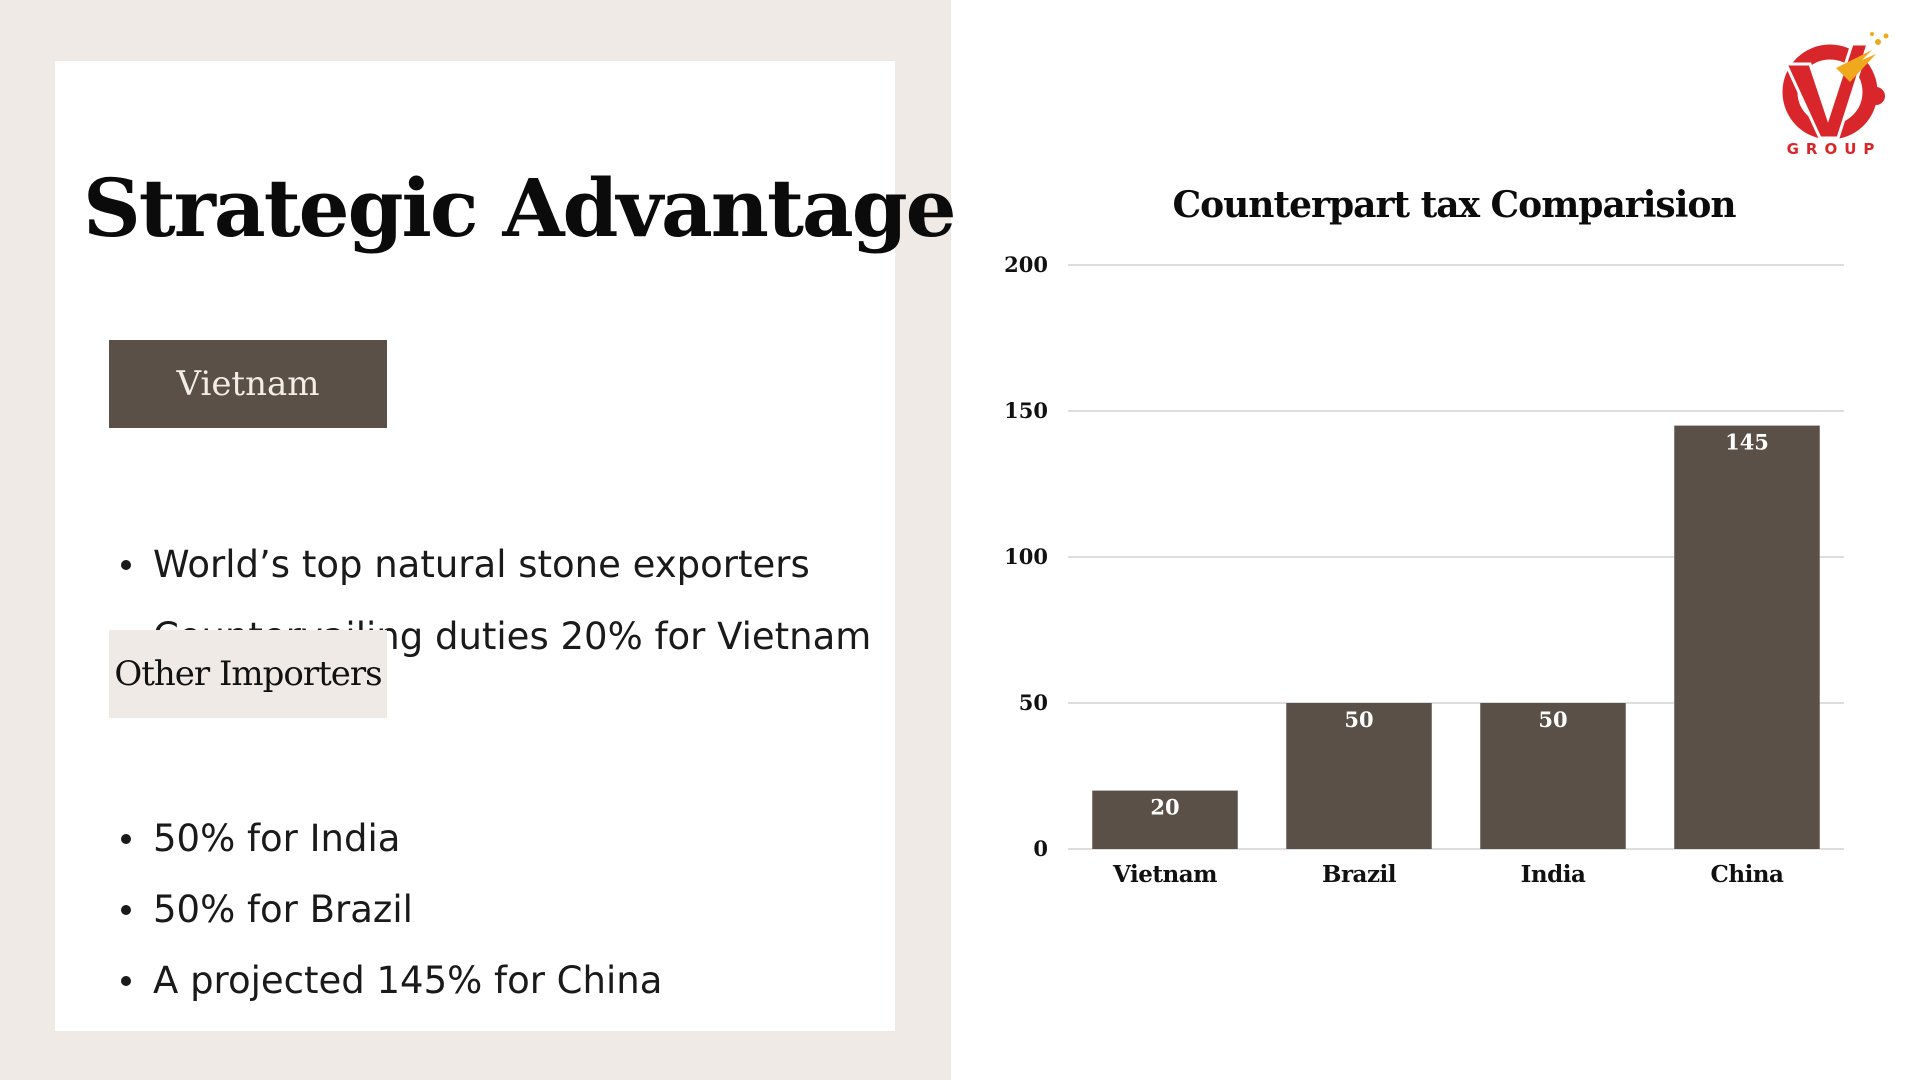 The image size is (1920, 1080). What do you see at coordinates (1026, 410) in the screenshot?
I see `y-tick-label: 150` at bounding box center [1026, 410].